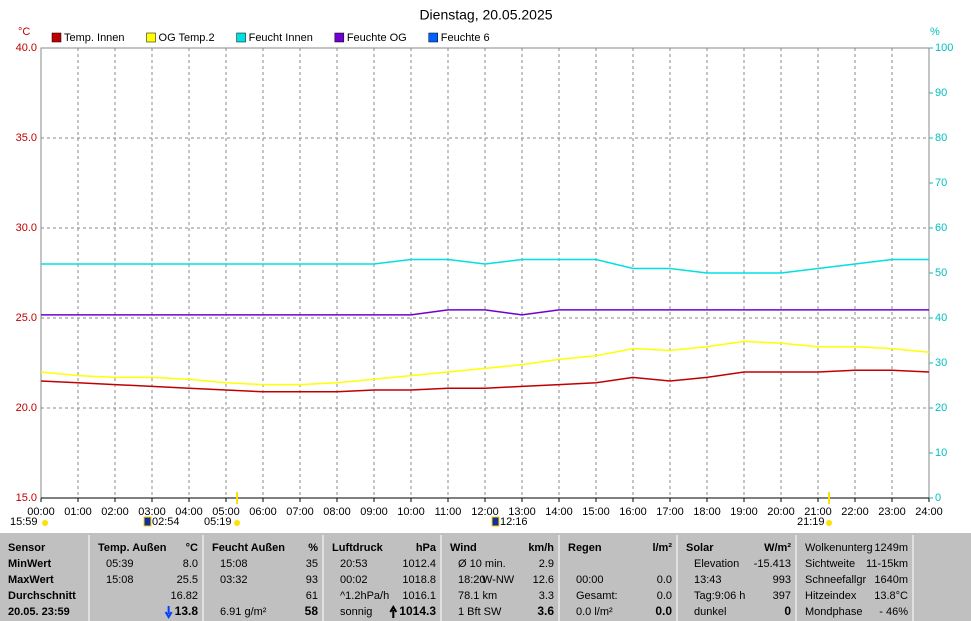 The width and height of the screenshot is (971, 621). Describe the element at coordinates (941, 273) in the screenshot. I see `y2-tick-label: 50` at that location.